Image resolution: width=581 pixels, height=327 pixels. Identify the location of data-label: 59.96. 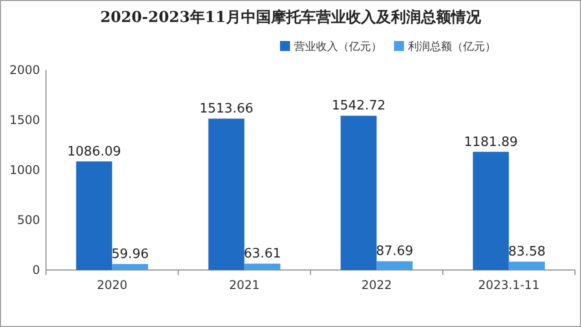
(130, 254).